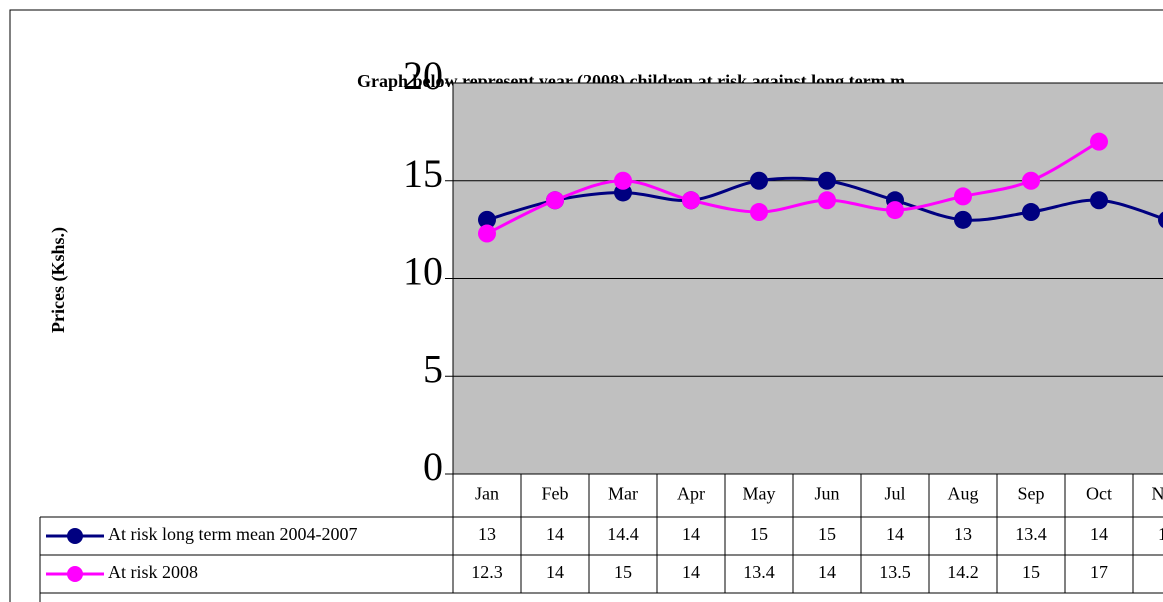 The width and height of the screenshot is (1163, 602). What do you see at coordinates (487, 572) in the screenshot?
I see `table-value: 12.3` at bounding box center [487, 572].